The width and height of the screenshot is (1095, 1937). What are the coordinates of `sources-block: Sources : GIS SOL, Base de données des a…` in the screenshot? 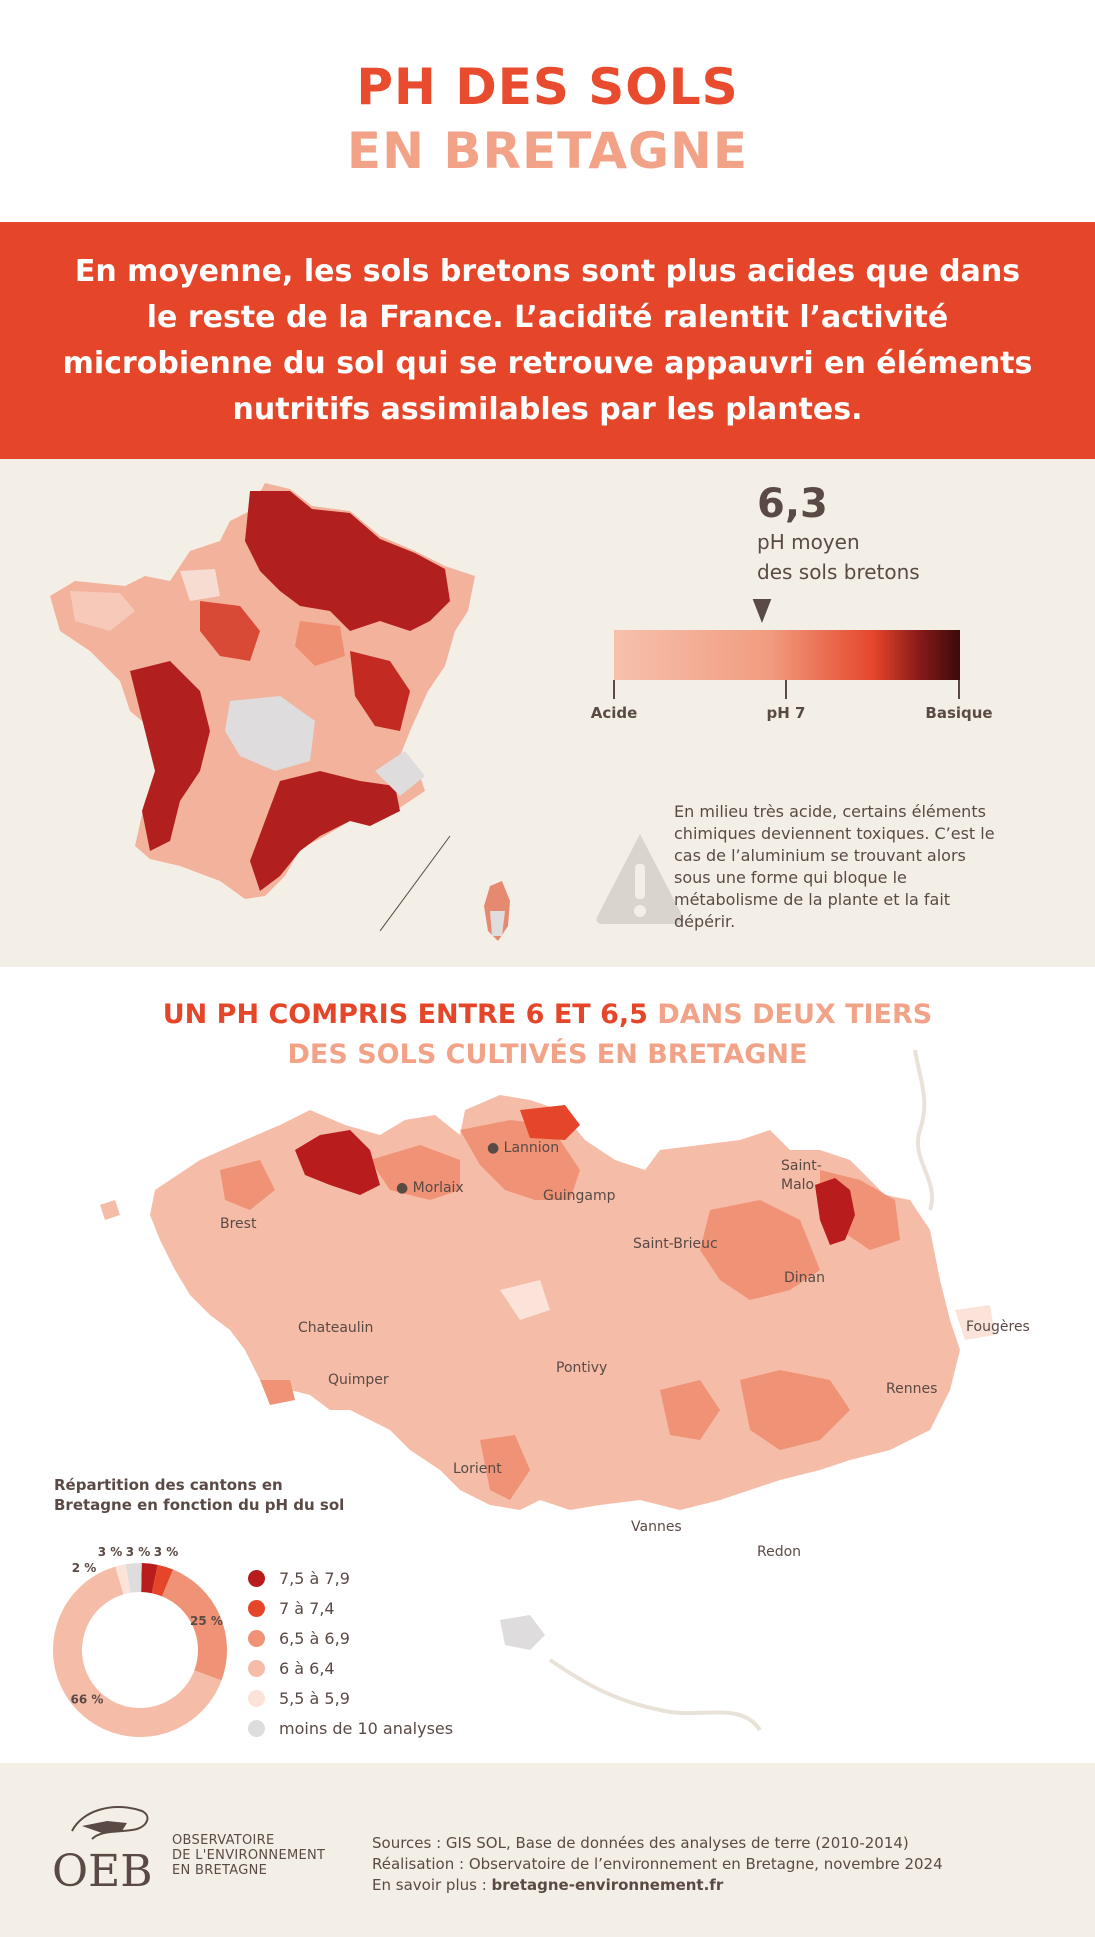 It's located at (657, 1864).